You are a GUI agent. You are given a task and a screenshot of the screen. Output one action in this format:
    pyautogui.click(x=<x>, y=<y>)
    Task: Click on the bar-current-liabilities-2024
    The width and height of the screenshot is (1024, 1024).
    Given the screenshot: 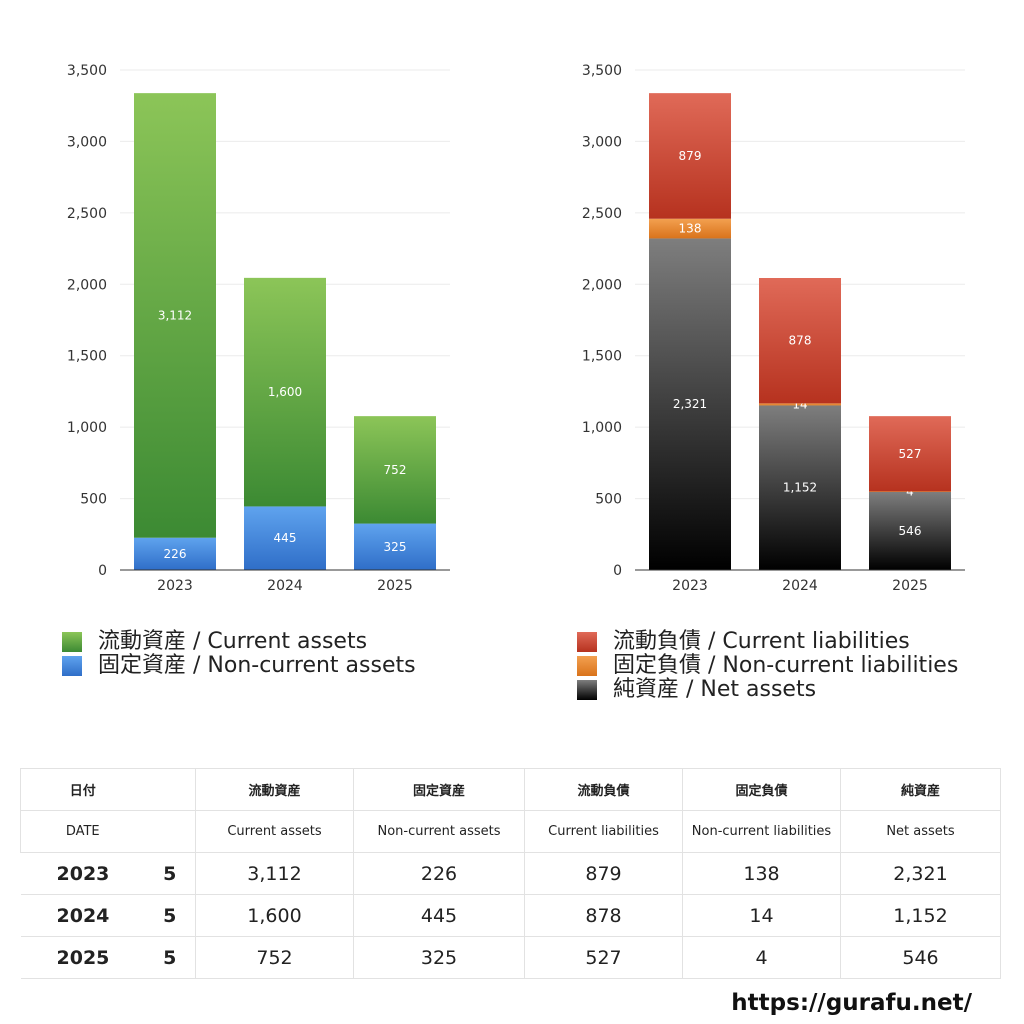 What is the action you would take?
    pyautogui.click(x=800, y=341)
    